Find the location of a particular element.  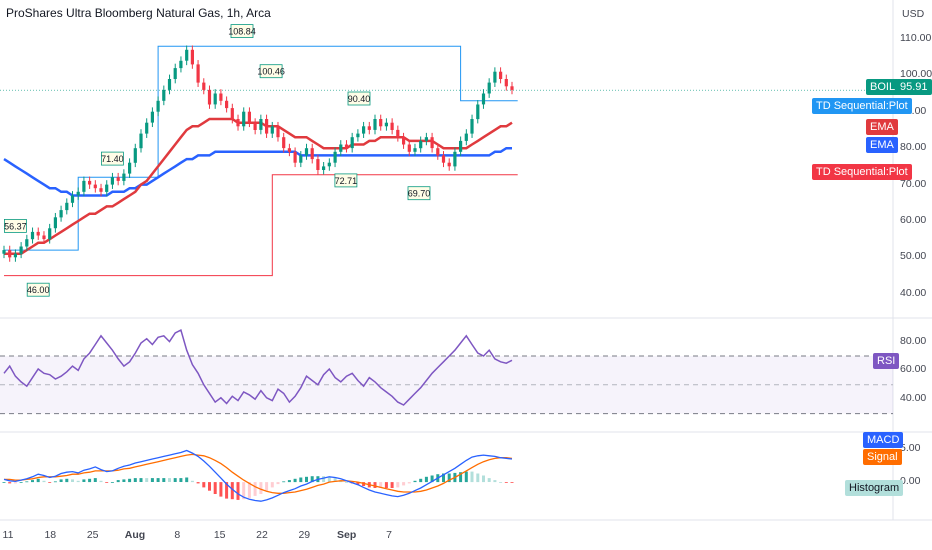

rsi-line is located at coordinates (258, 367).